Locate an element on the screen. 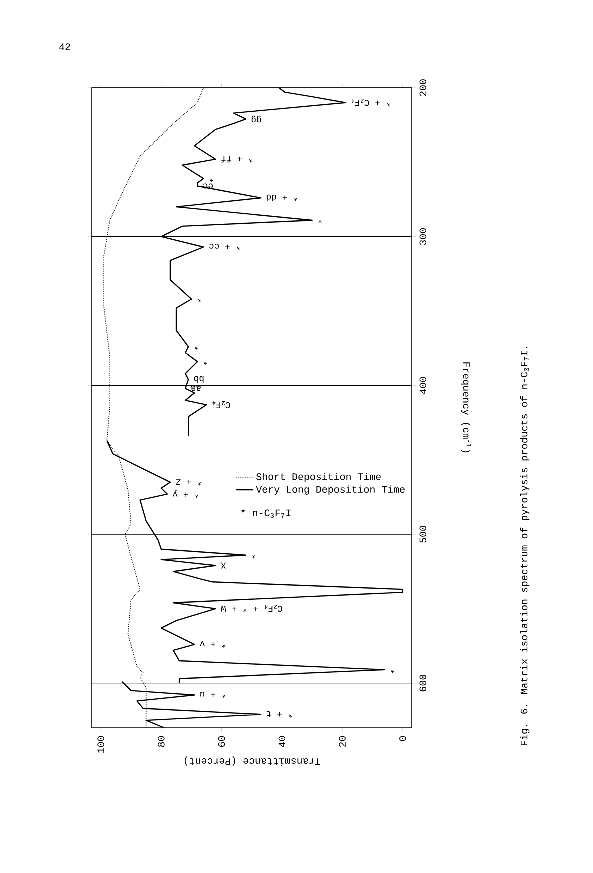 The image size is (593, 873). legend-label: Short Deposition Time is located at coordinates (319, 477).